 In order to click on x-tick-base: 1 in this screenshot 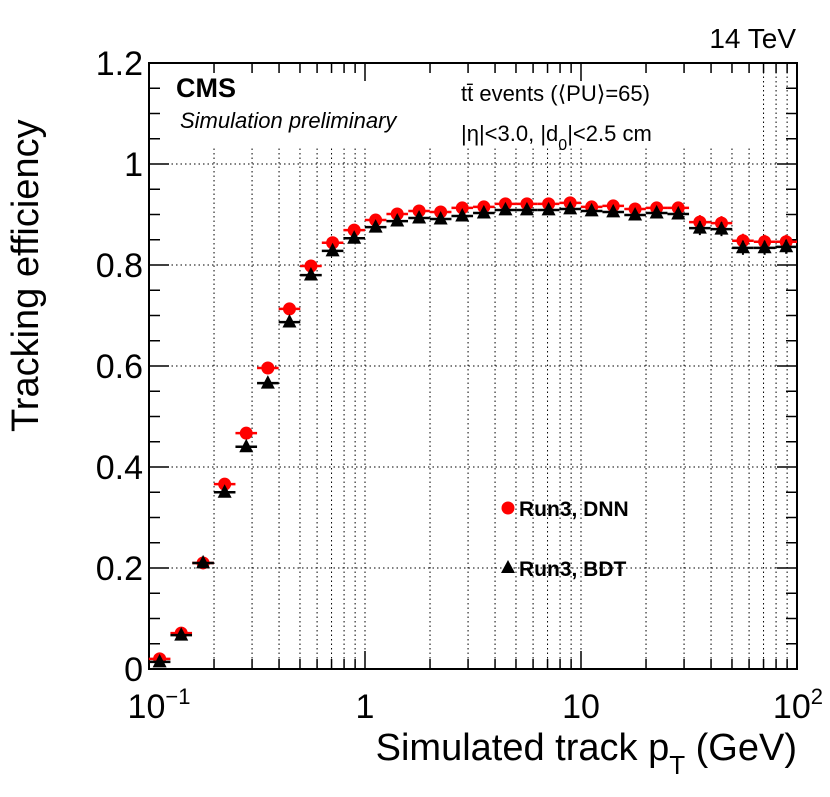, I will do `click(365, 707)`.